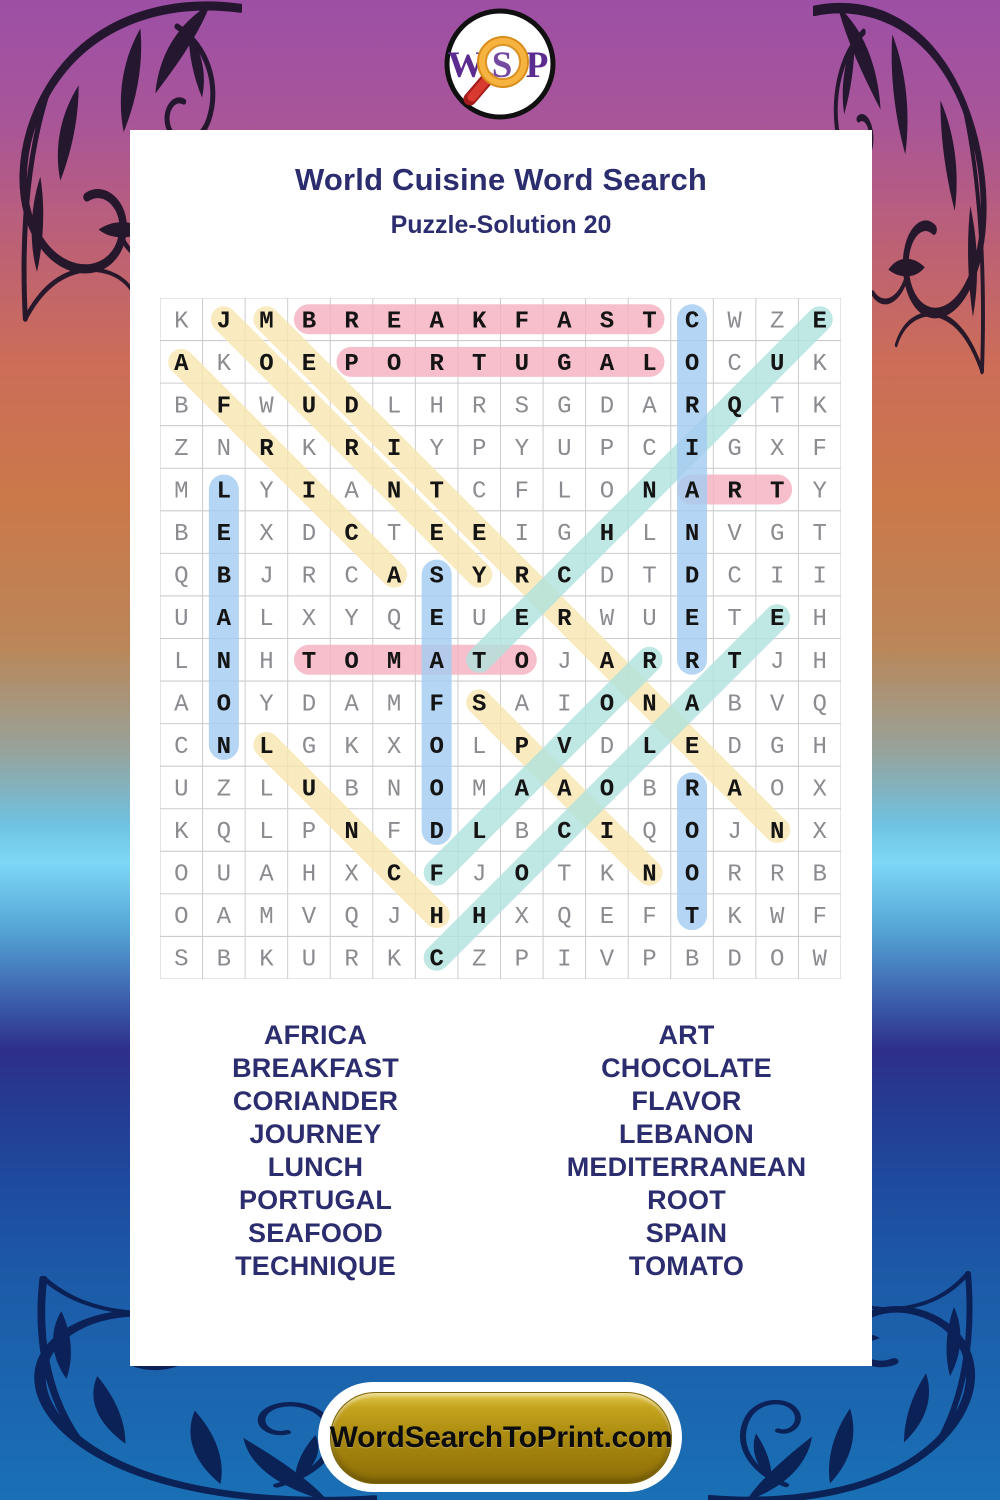 The width and height of the screenshot is (1000, 1500). What do you see at coordinates (315, 1167) in the screenshot?
I see `word-list-item: LUNCH` at bounding box center [315, 1167].